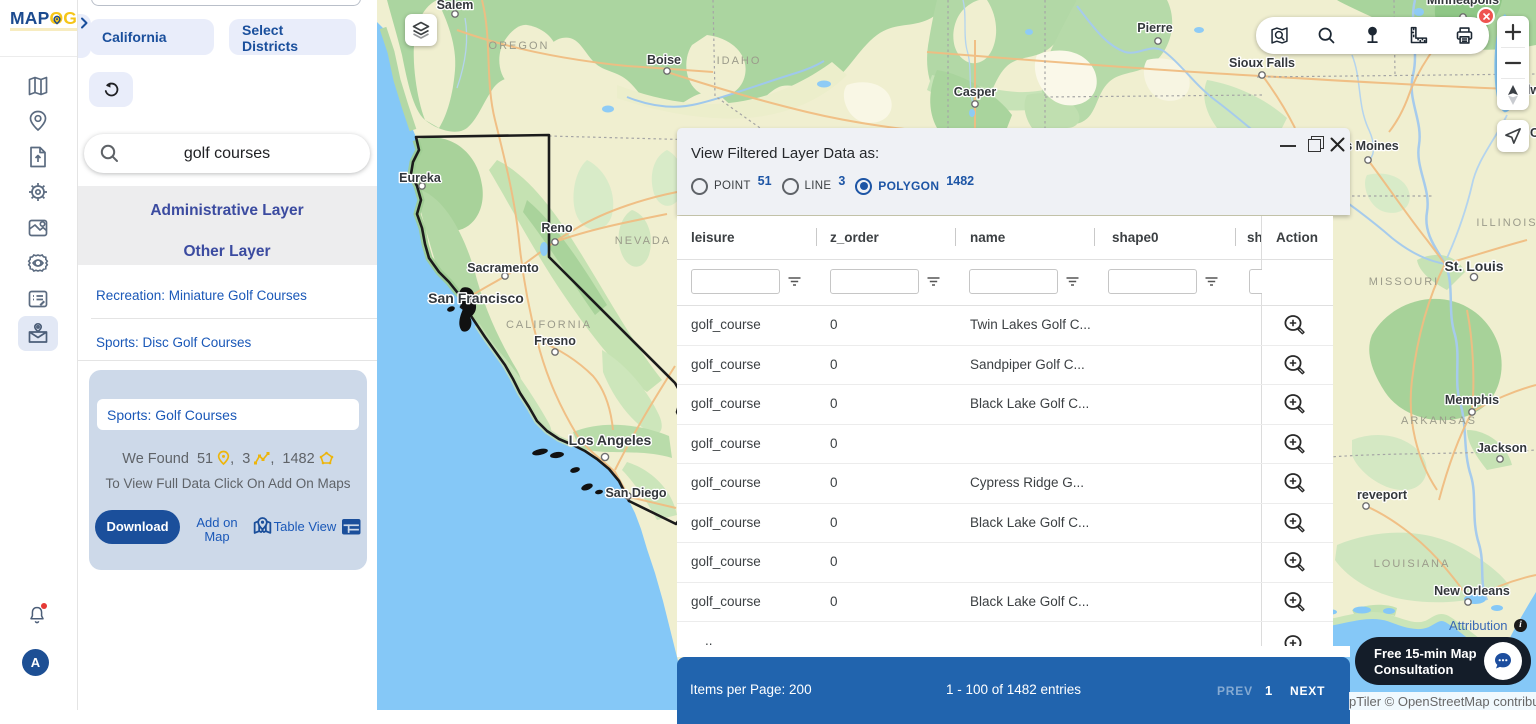  Describe the element at coordinates (1472, 591) in the screenshot. I see `svg-text: New Orleans` at that location.